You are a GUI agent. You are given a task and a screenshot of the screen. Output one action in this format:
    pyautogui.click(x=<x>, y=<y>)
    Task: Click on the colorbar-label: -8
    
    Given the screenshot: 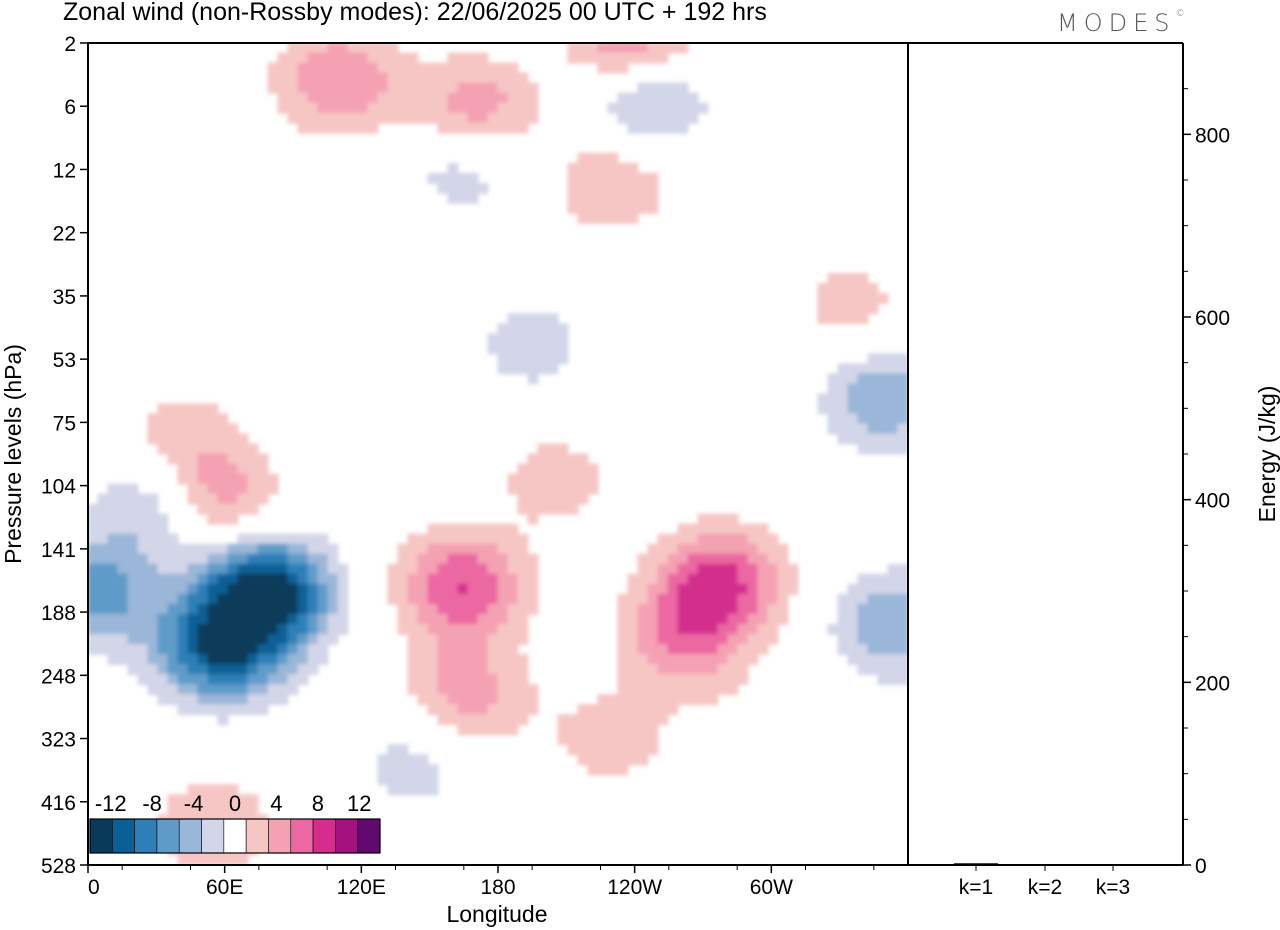 What is the action you would take?
    pyautogui.click(x=152, y=803)
    